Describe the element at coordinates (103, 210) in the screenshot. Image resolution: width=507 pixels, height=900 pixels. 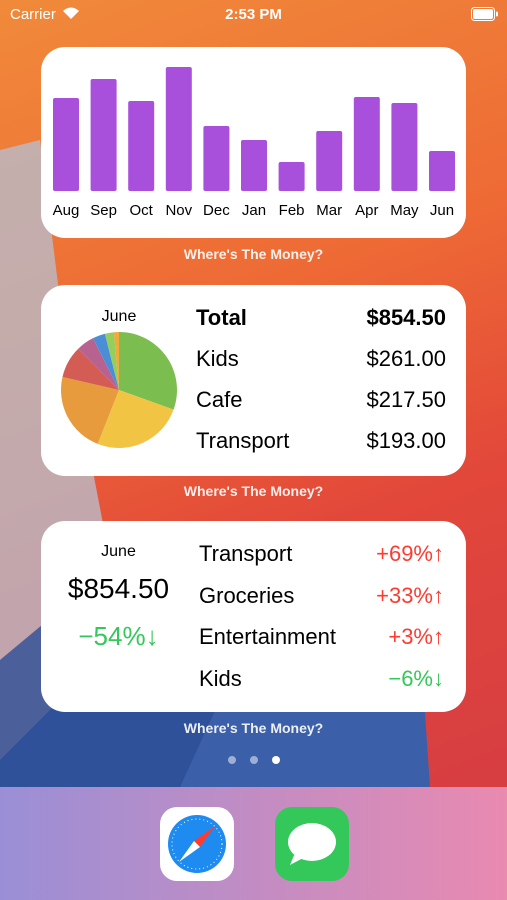
I see `x-tick-label: Sep` at that location.